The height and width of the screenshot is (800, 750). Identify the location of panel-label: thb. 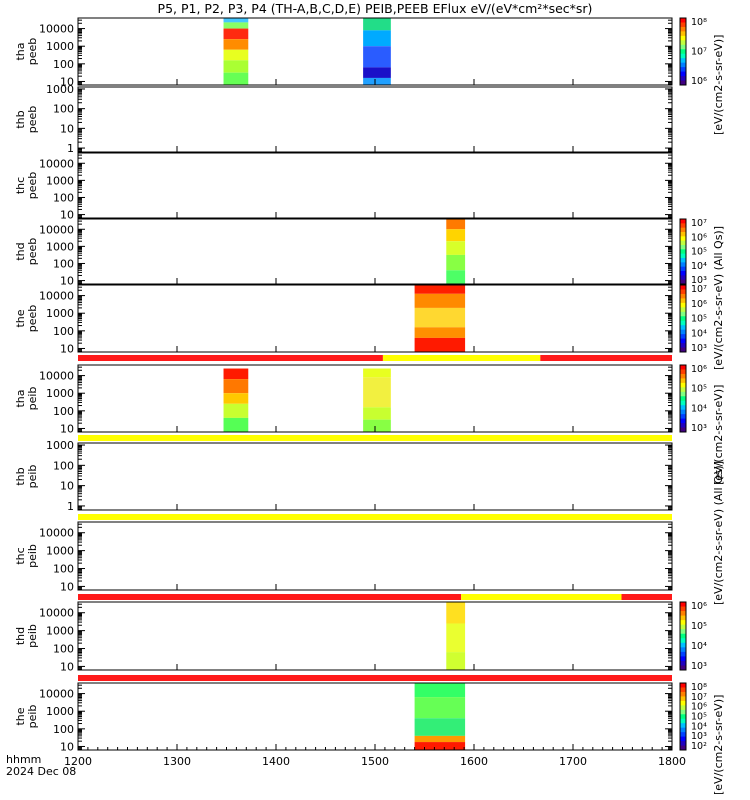
(20, 119).